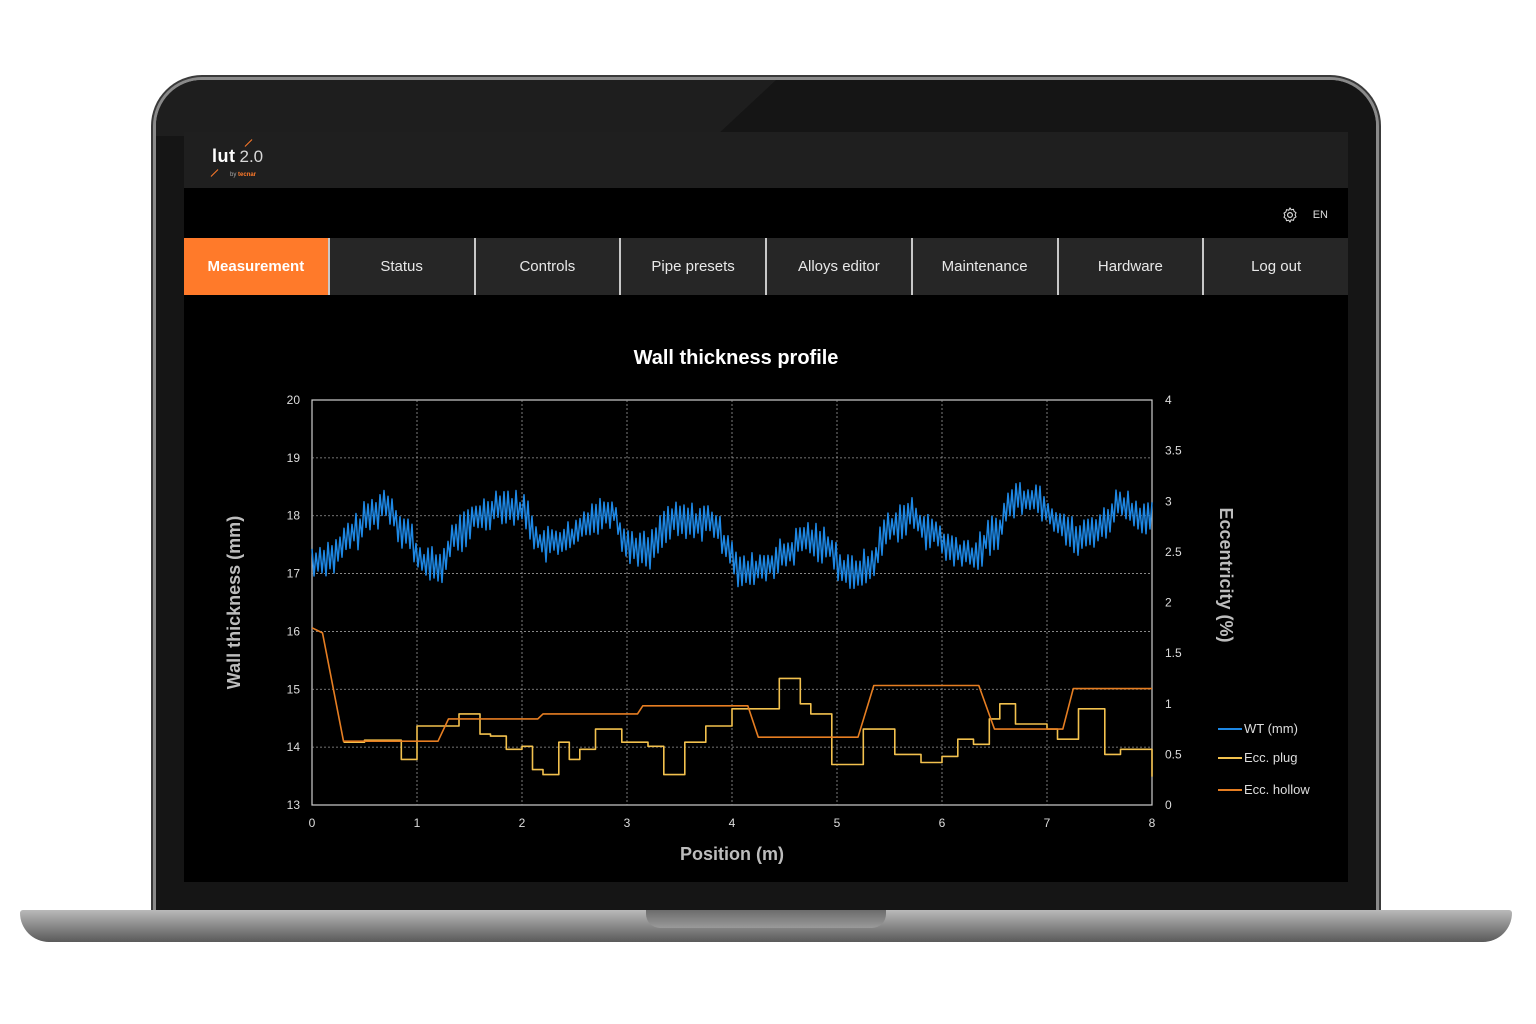 This screenshot has height=1024, width=1536. Describe the element at coordinates (256, 266) in the screenshot. I see `tab-measurement: Measurement` at that location.